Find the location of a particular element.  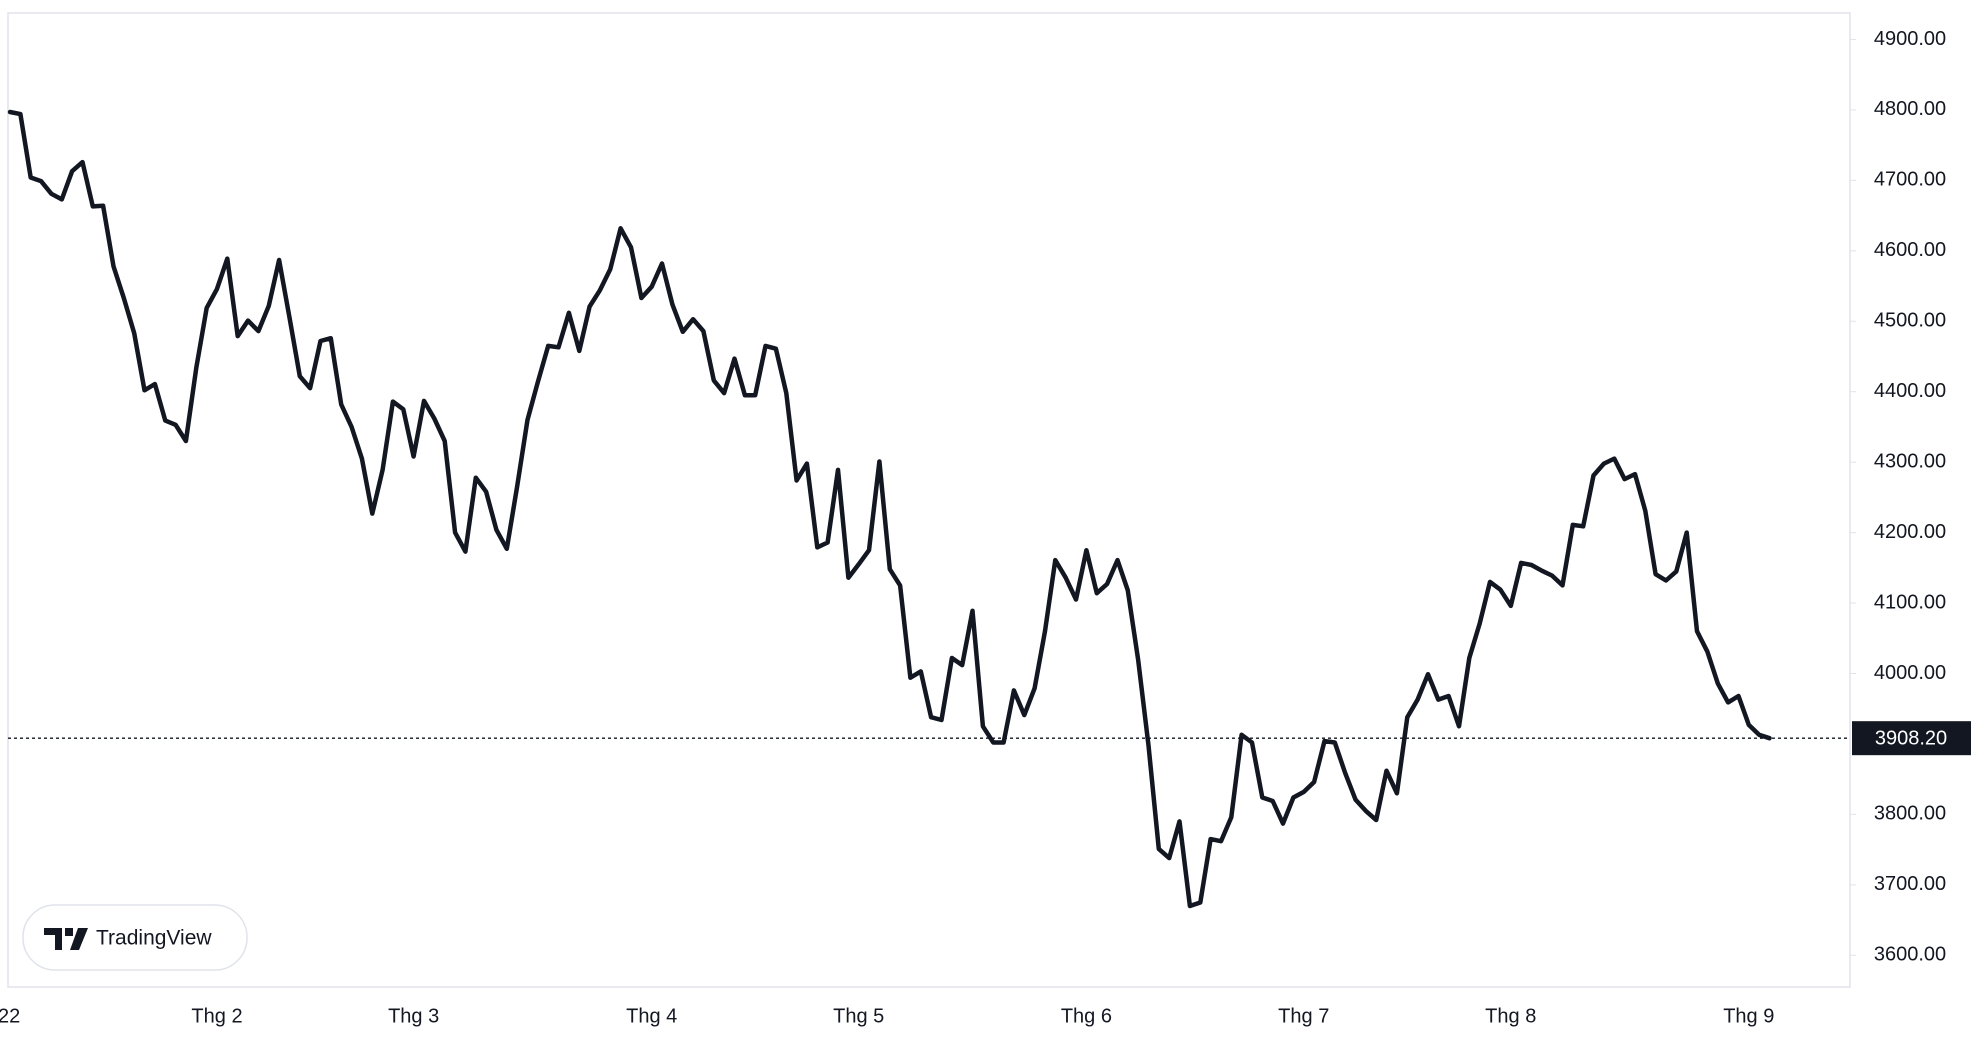

watermark-box is located at coordinates (135, 937).